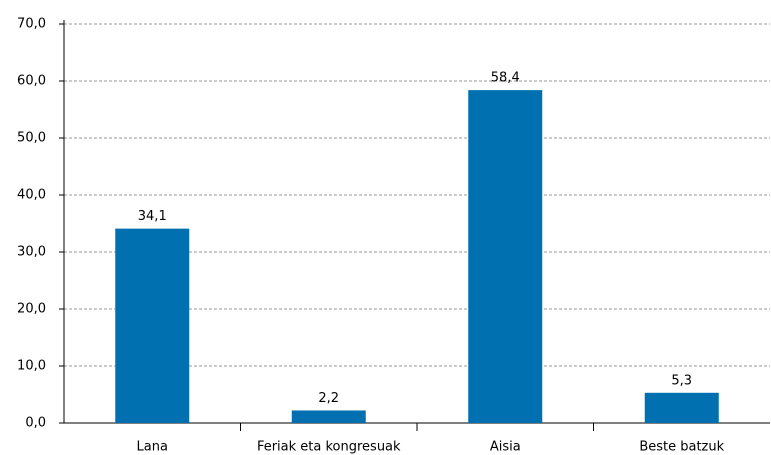  What do you see at coordinates (35, 423) in the screenshot?
I see `y-tick-label: 0,0` at bounding box center [35, 423].